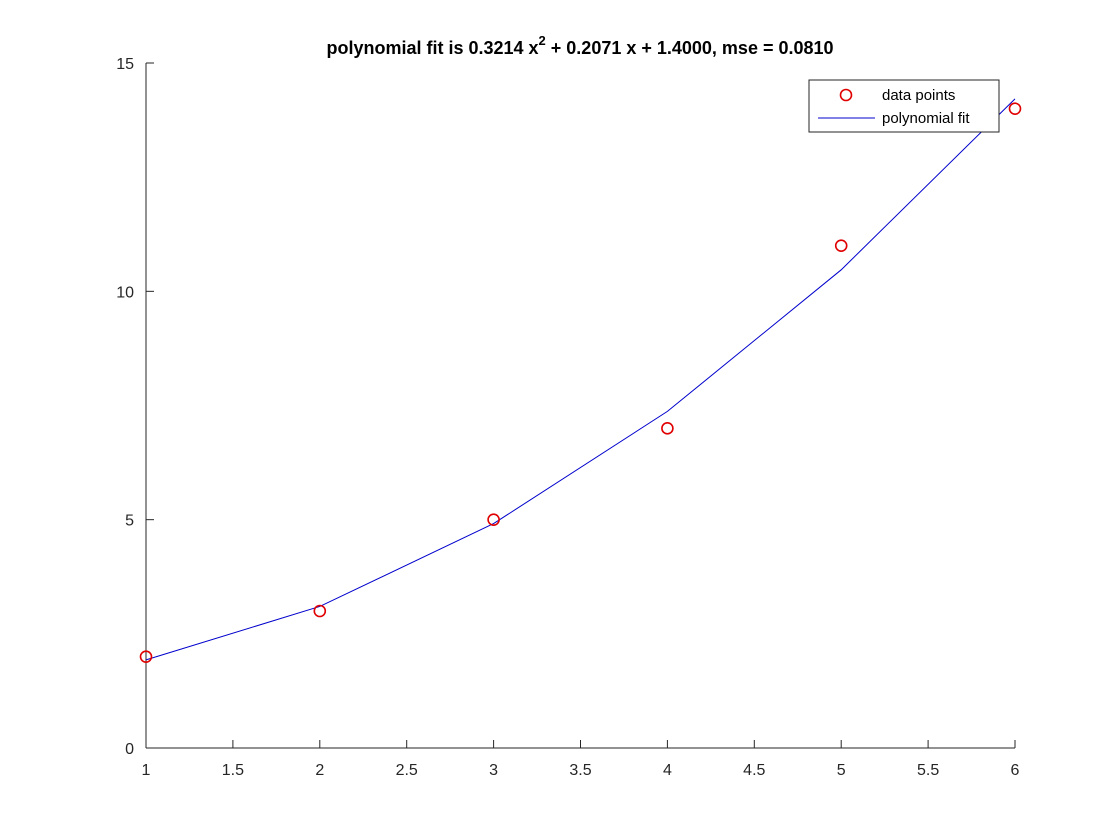  I want to click on x-tick-label: 1, so click(146, 770).